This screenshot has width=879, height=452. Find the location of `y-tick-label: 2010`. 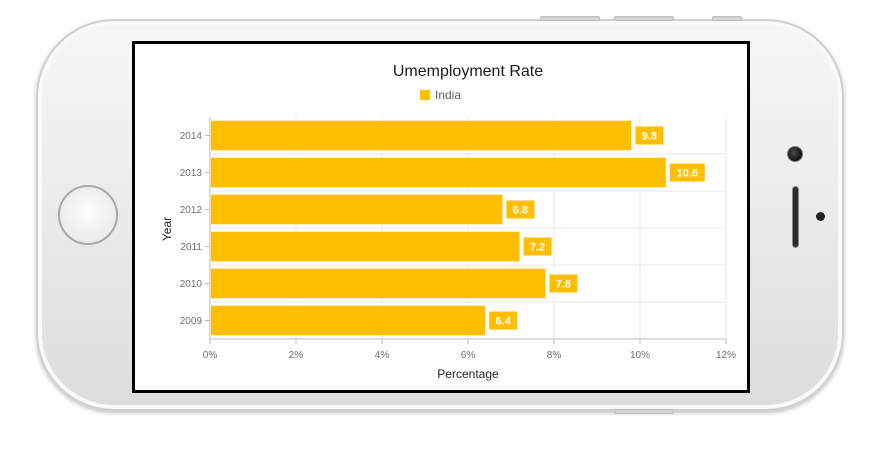

y-tick-label: 2010 is located at coordinates (191, 284).